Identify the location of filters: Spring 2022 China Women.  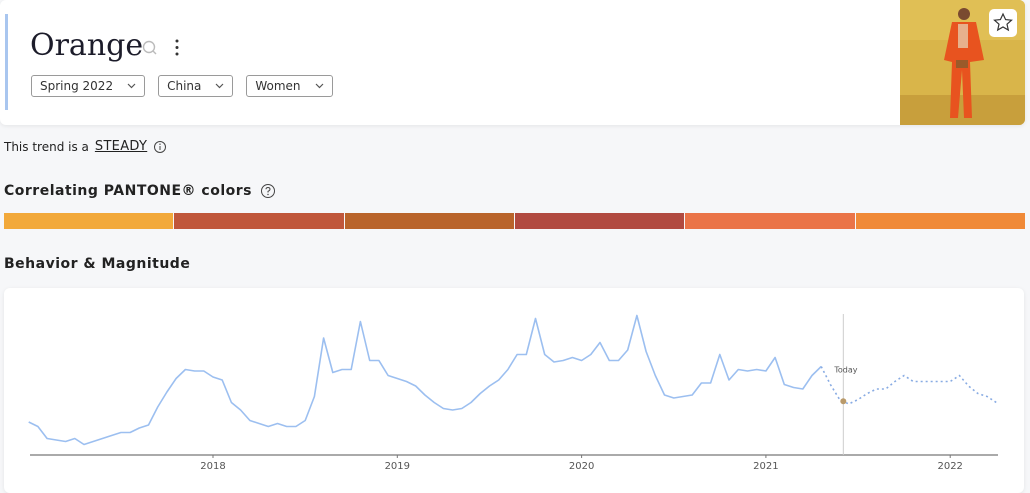
(182, 86).